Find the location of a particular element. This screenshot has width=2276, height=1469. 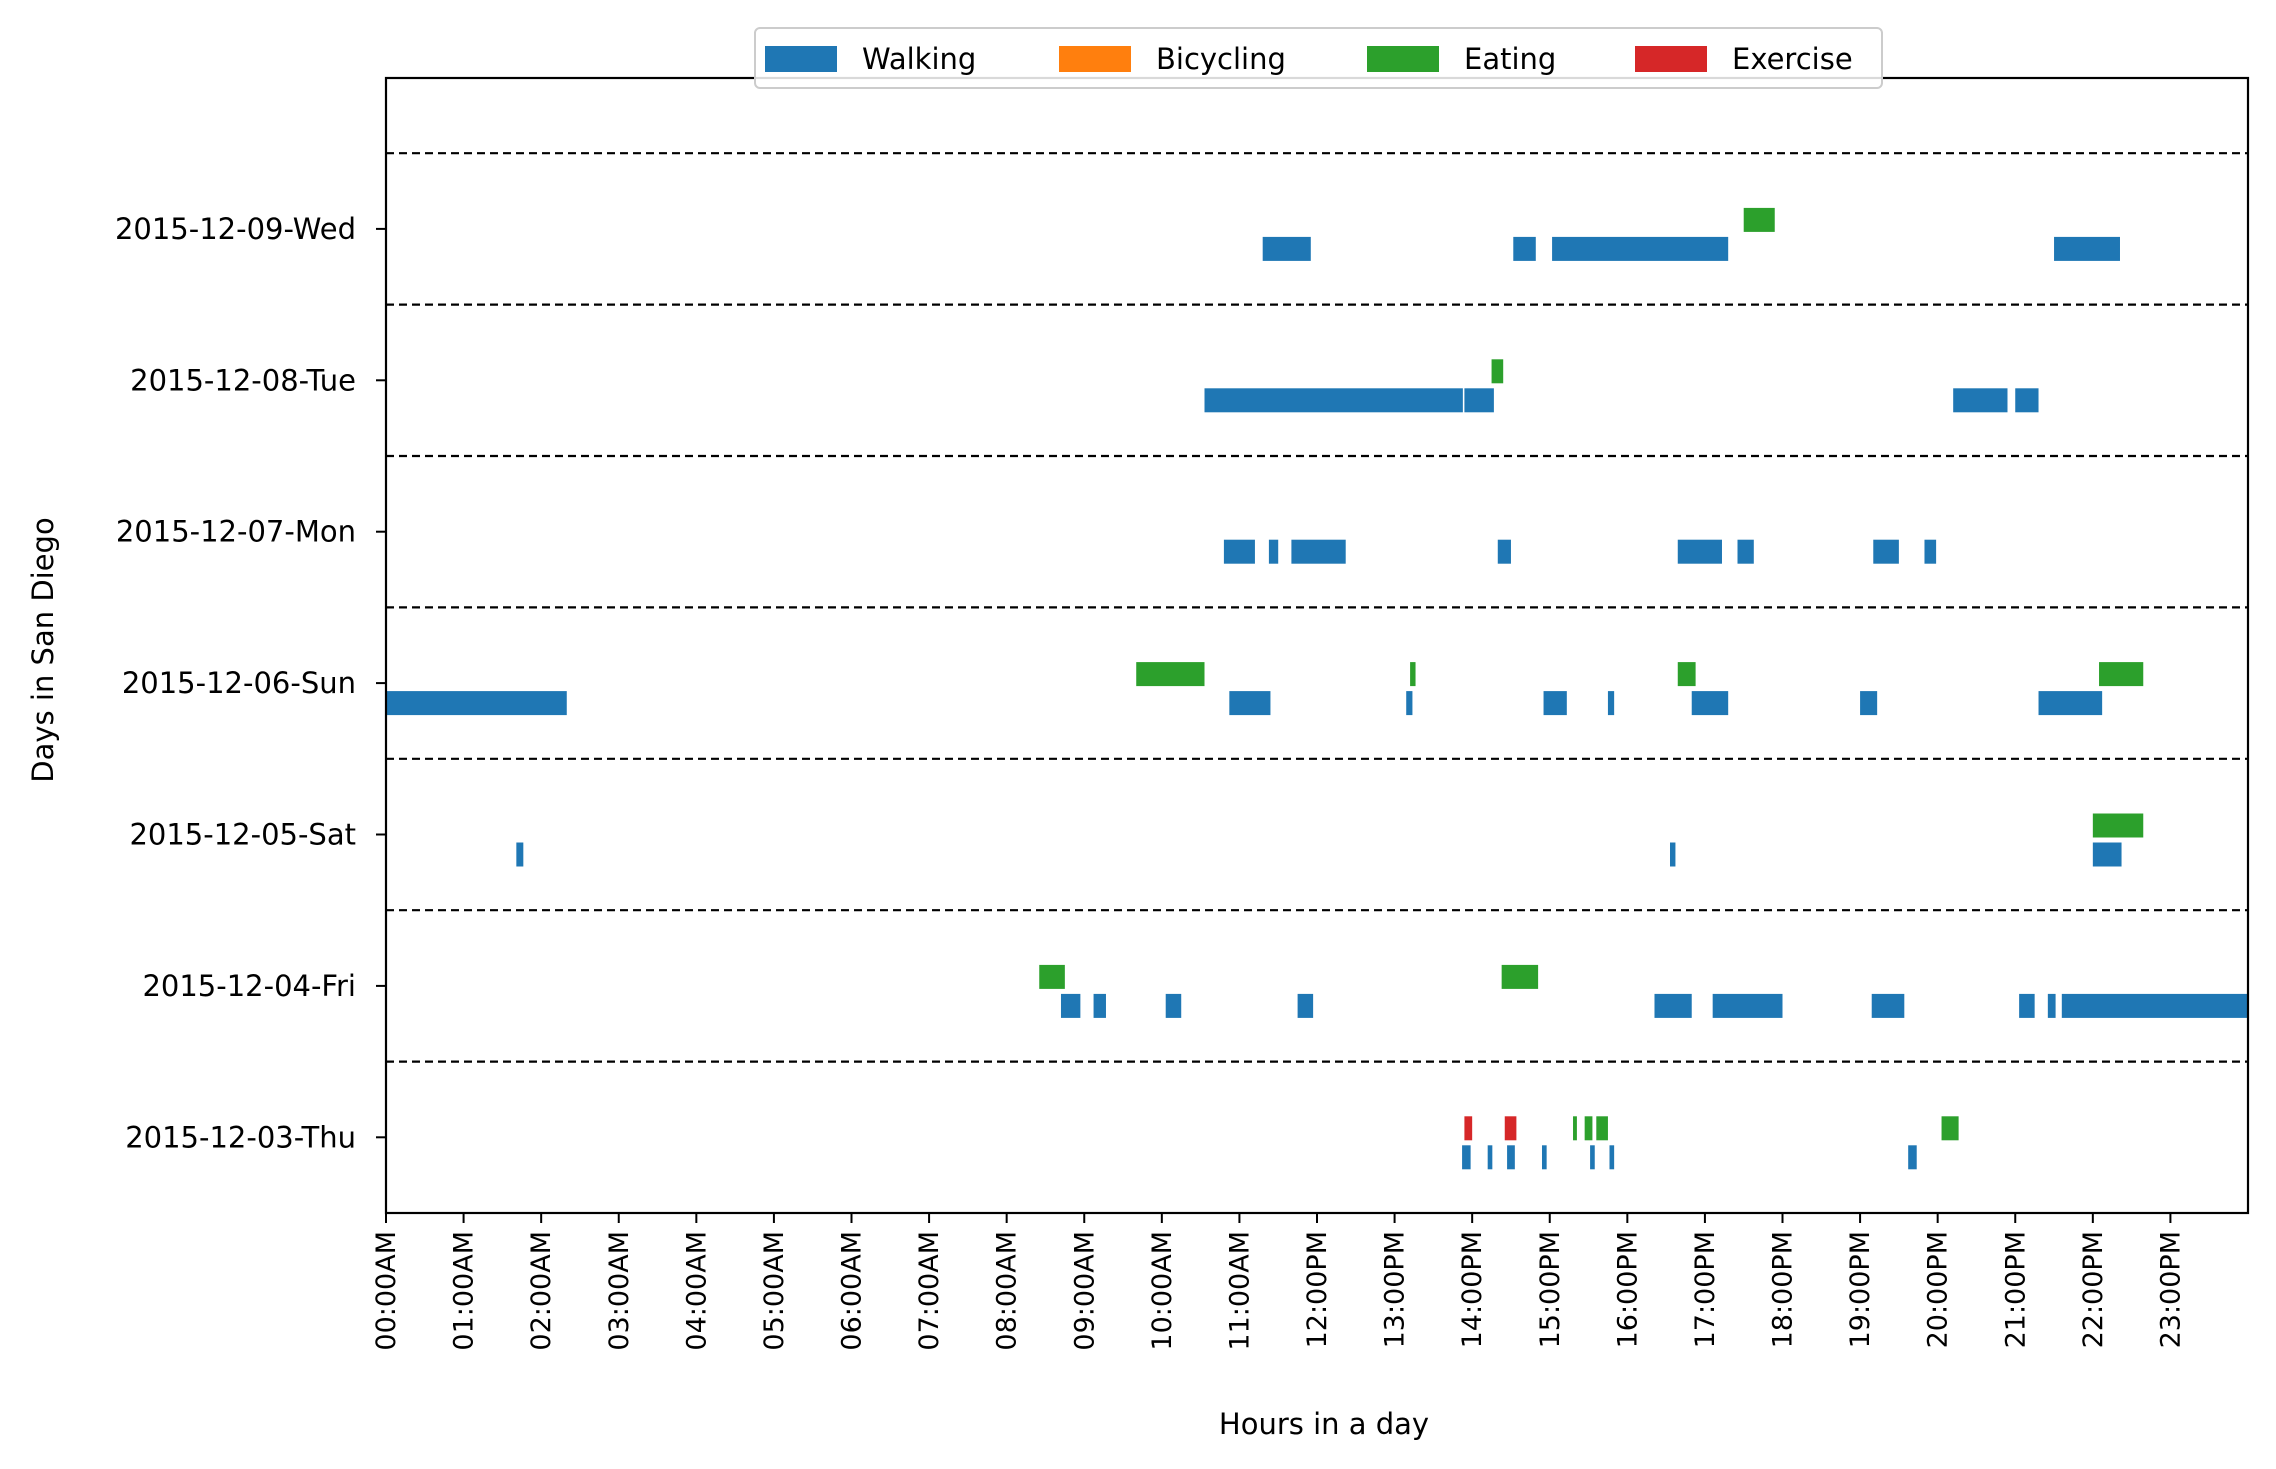

x-tick-label: 20:00PM is located at coordinates (1938, 1289).